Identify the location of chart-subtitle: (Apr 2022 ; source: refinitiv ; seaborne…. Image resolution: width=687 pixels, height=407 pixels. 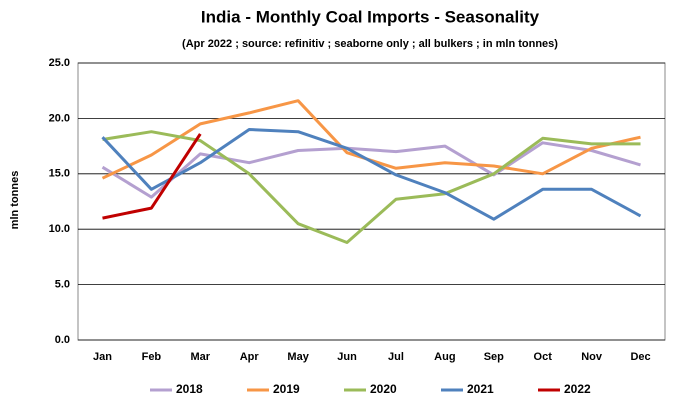
(370, 44).